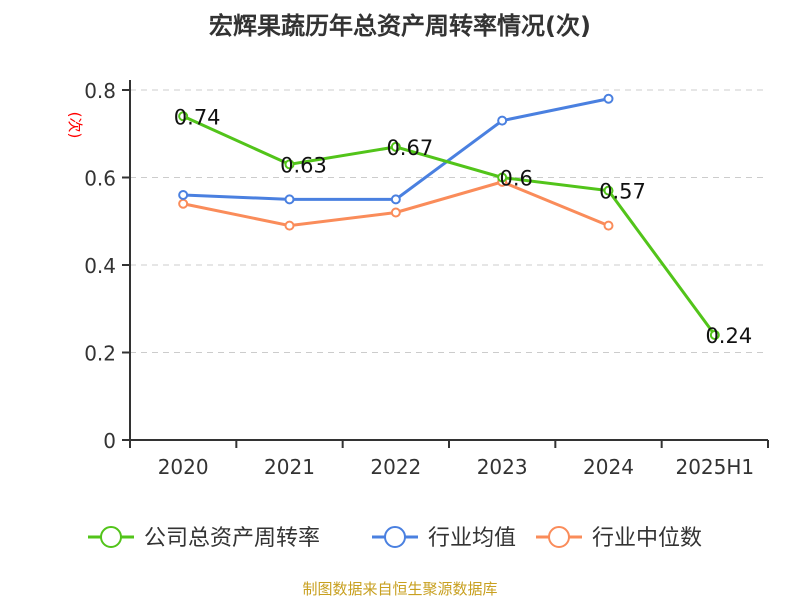  Describe the element at coordinates (502, 467) in the screenshot. I see `x-tick-label: 2023` at that location.